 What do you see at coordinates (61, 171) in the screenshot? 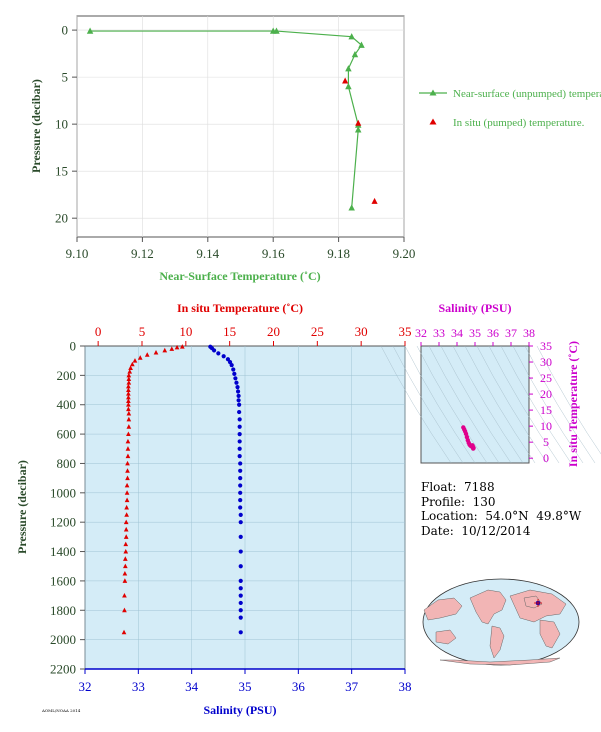
I see `near-surface-y-tick-label: 15` at bounding box center [61, 171].